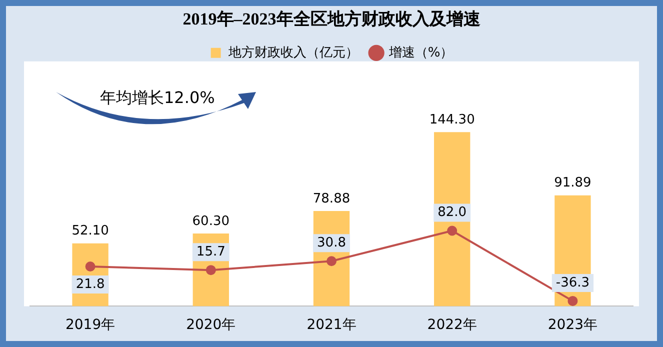 This screenshot has width=663, height=347. Describe the element at coordinates (421, 52) in the screenshot. I see `legend-label: 增速（%）` at that location.